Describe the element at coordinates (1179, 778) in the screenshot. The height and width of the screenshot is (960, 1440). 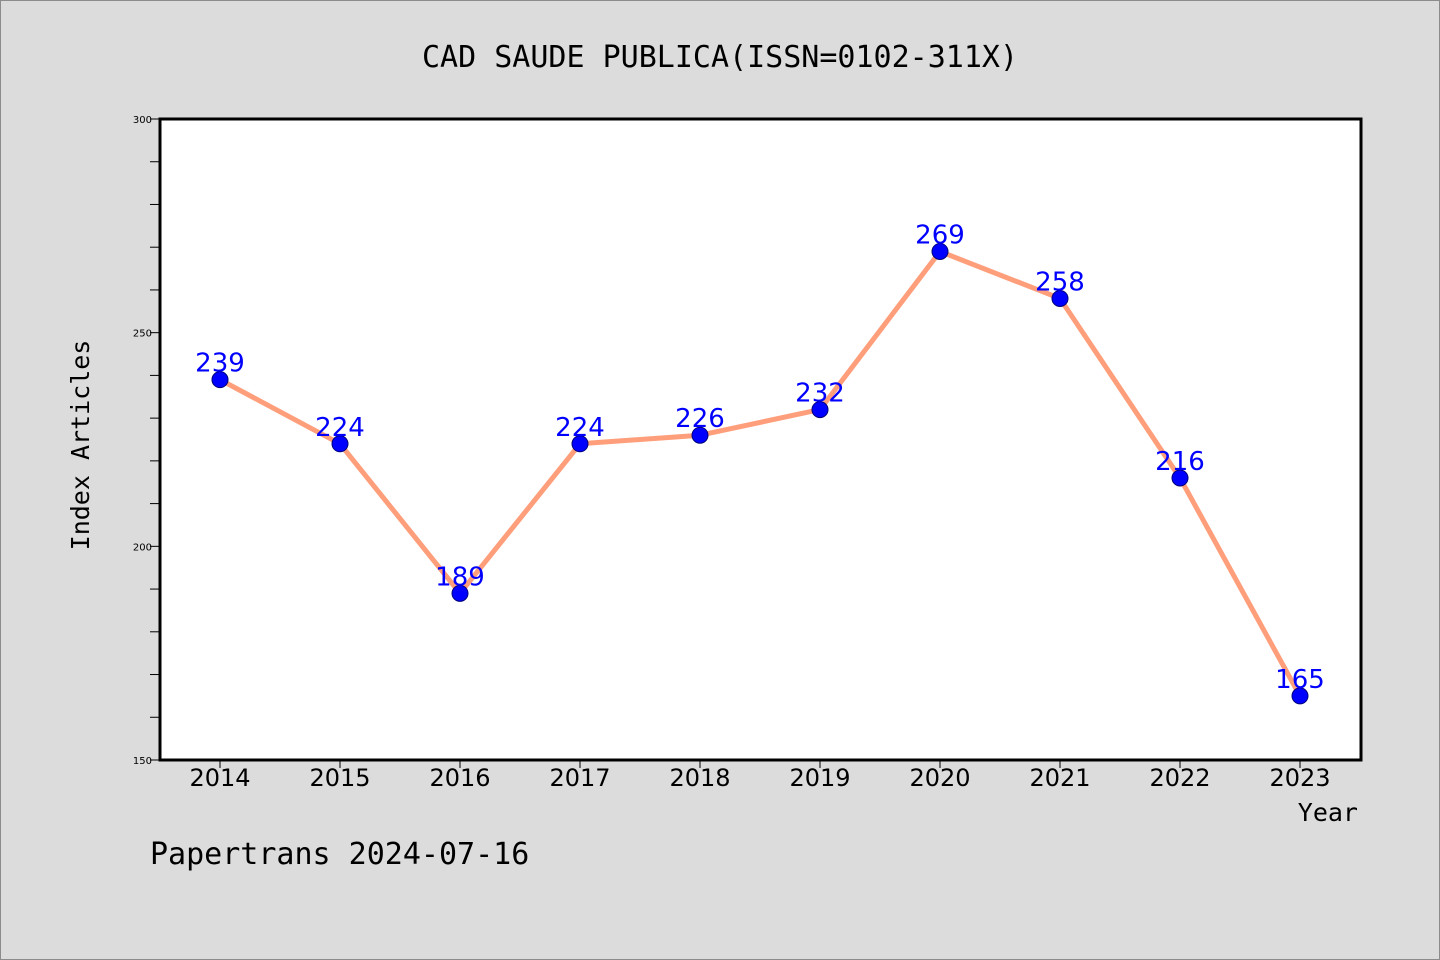
I see `x-tick-label: 2022` at that location.